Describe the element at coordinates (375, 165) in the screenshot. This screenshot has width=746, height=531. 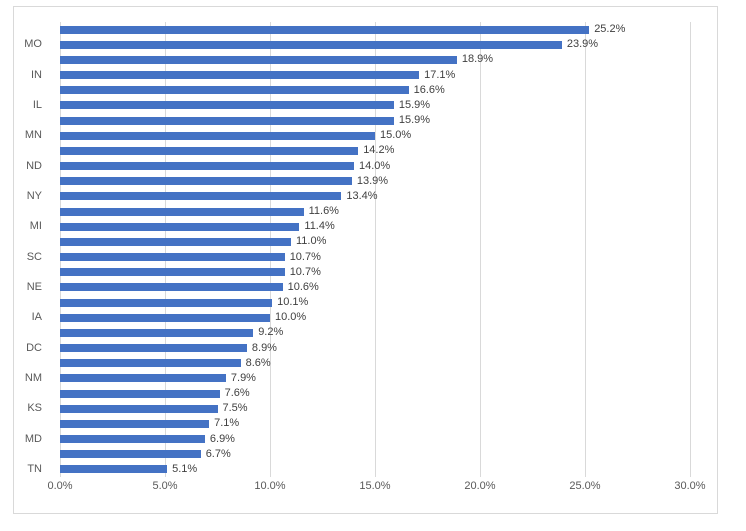
I see `bar-value-label: 14.0%` at that location.